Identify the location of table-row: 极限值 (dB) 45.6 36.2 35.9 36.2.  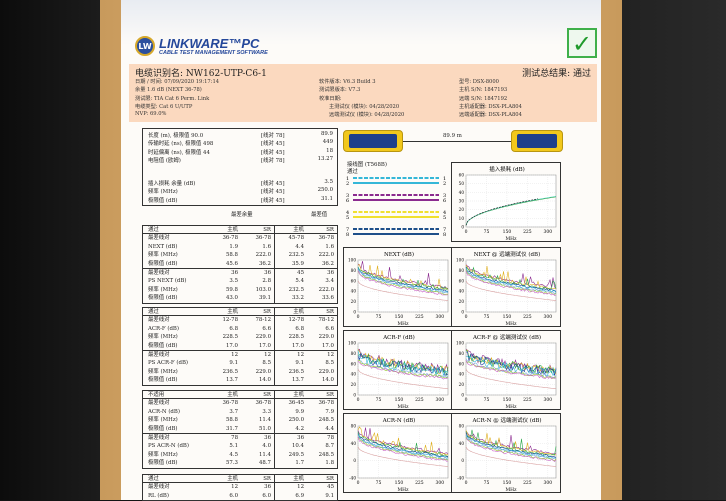
(240, 263).